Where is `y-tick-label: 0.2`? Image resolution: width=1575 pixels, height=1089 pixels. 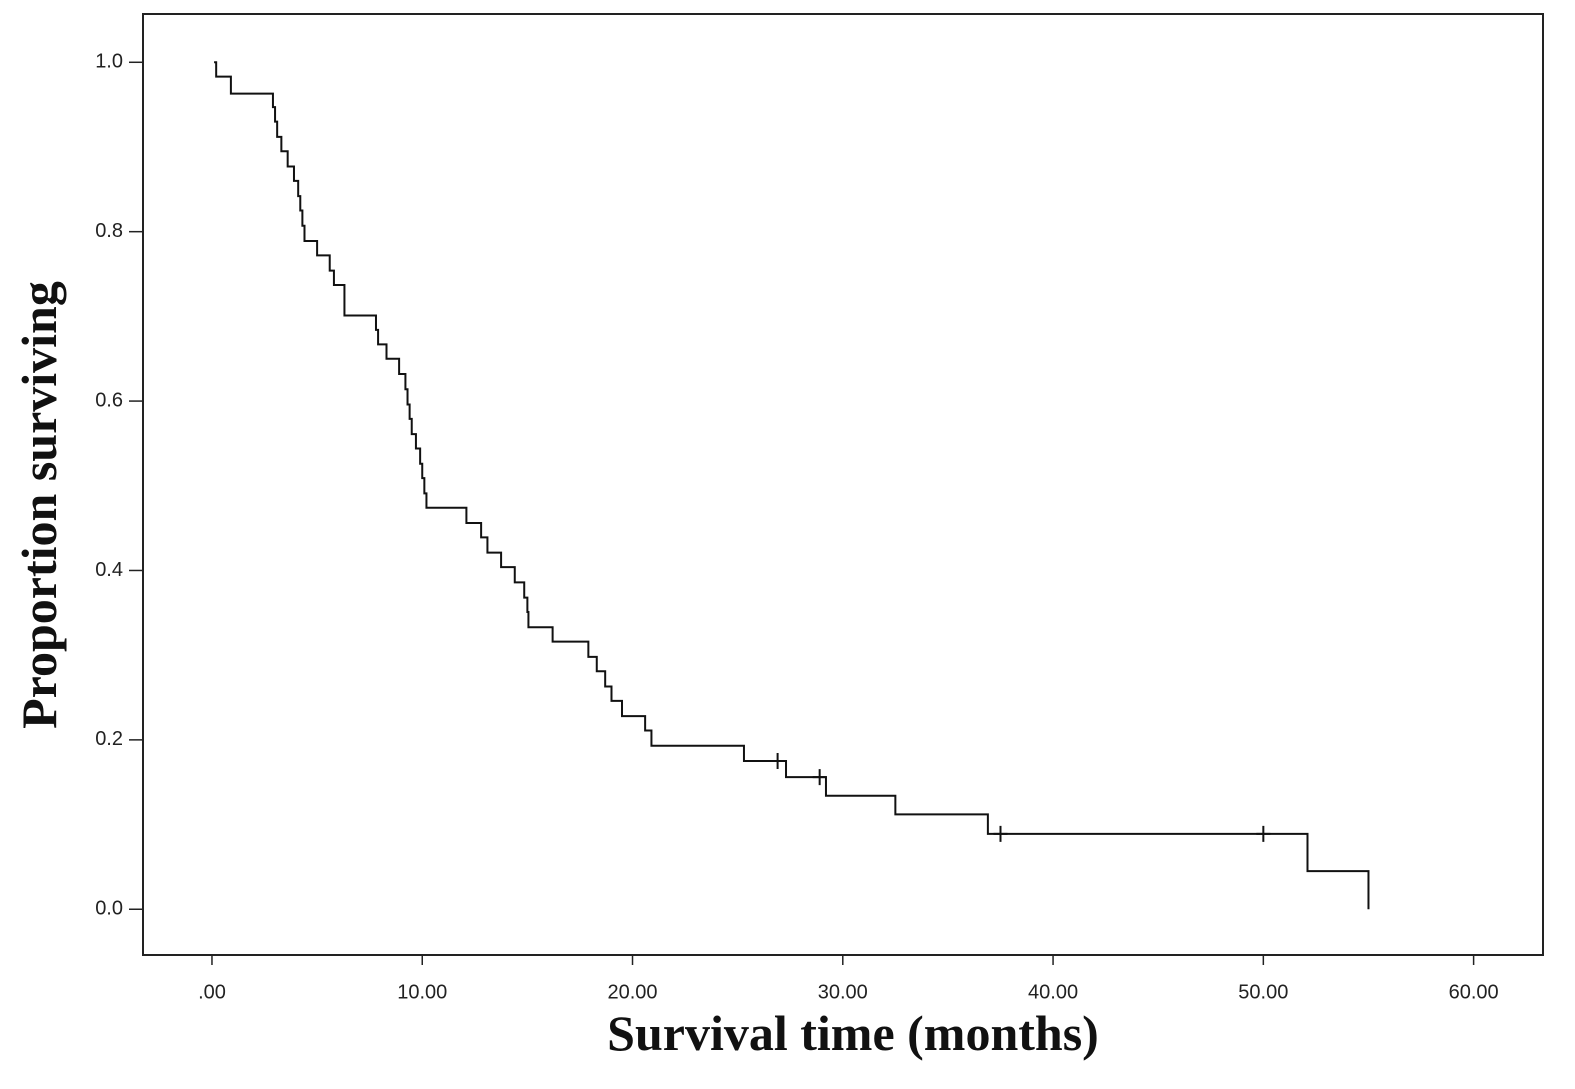
y-tick-label: 0.2 is located at coordinates (109, 739).